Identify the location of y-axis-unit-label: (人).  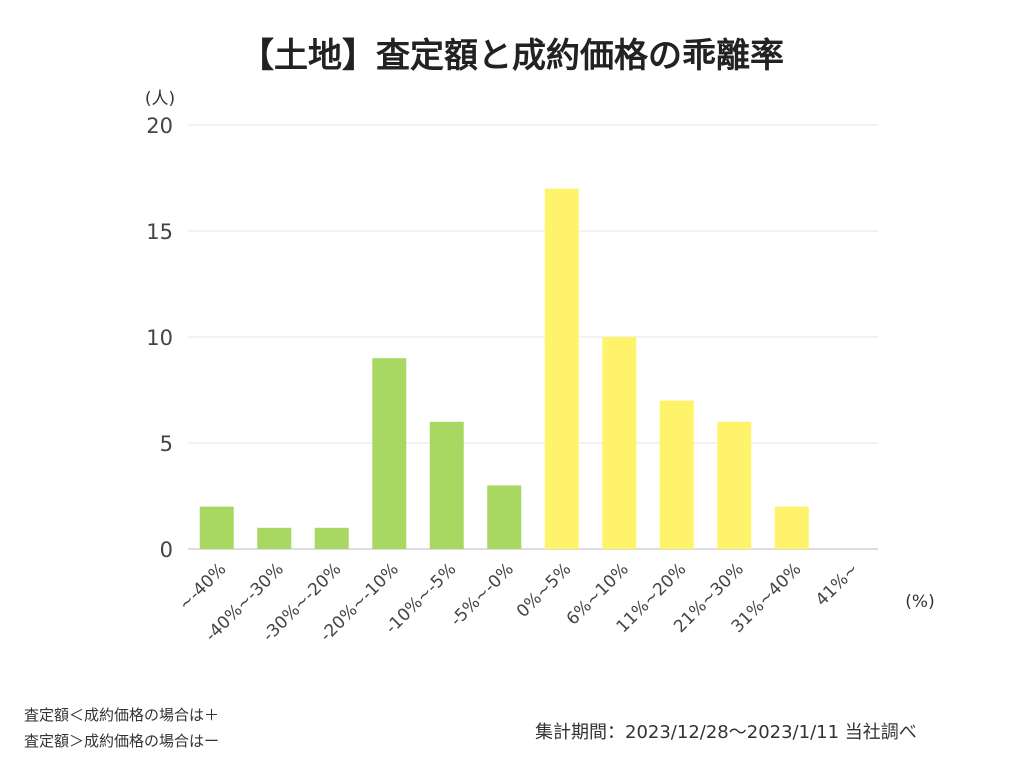
(160, 99).